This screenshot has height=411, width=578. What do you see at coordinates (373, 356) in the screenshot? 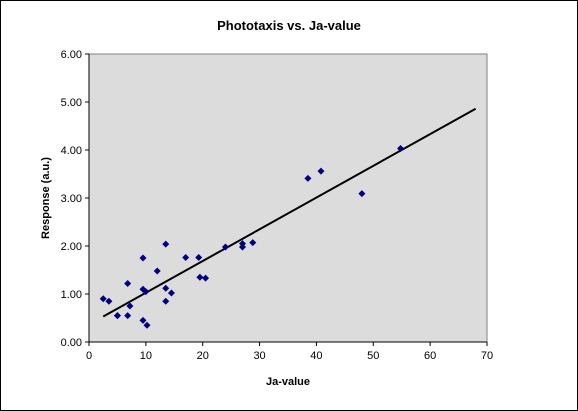
I see `x-tick-label: 50` at bounding box center [373, 356].